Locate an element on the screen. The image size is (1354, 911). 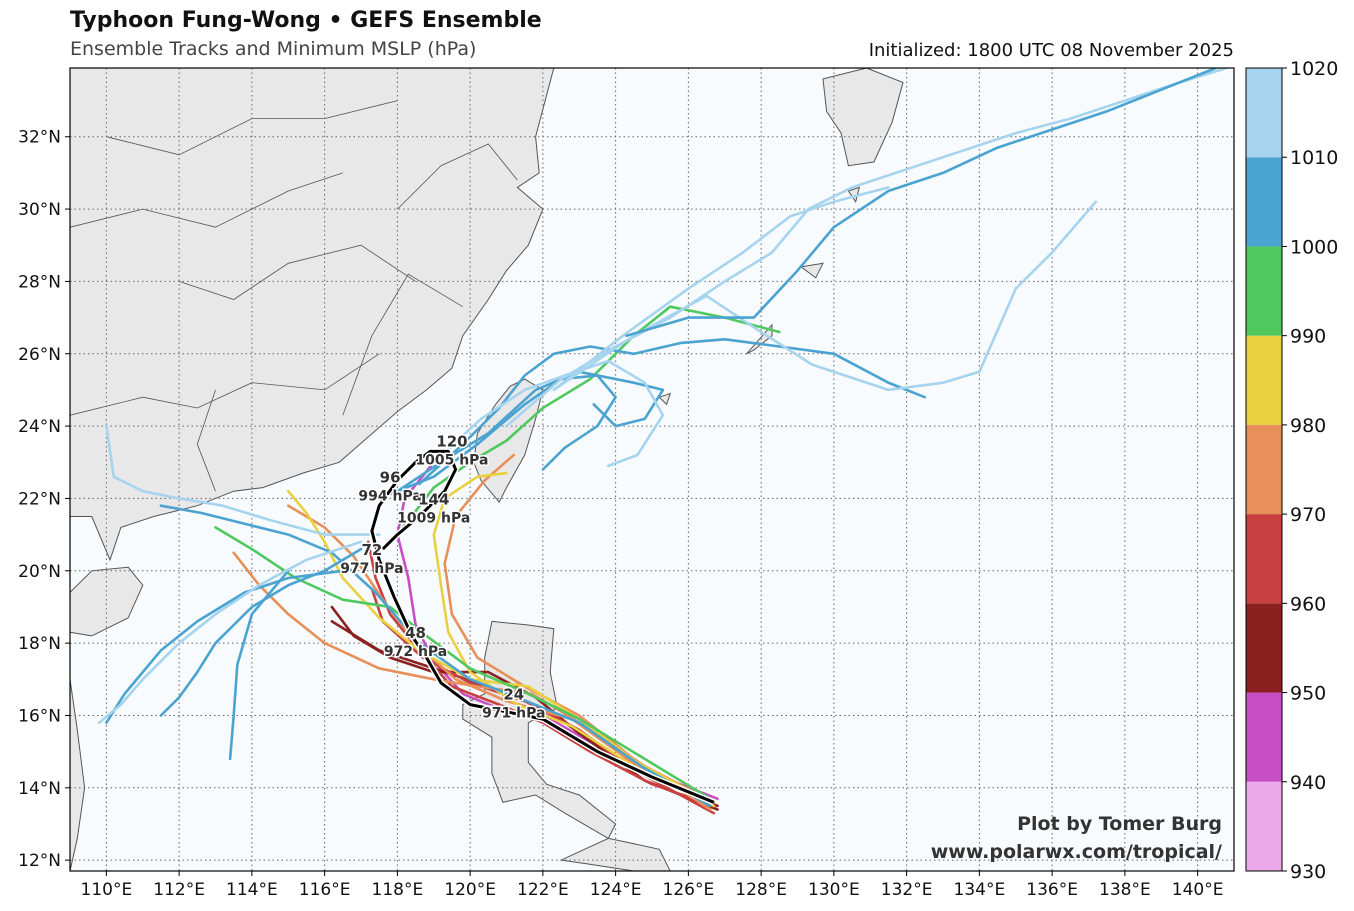
colorbar-label: 930 is located at coordinates (1308, 872).